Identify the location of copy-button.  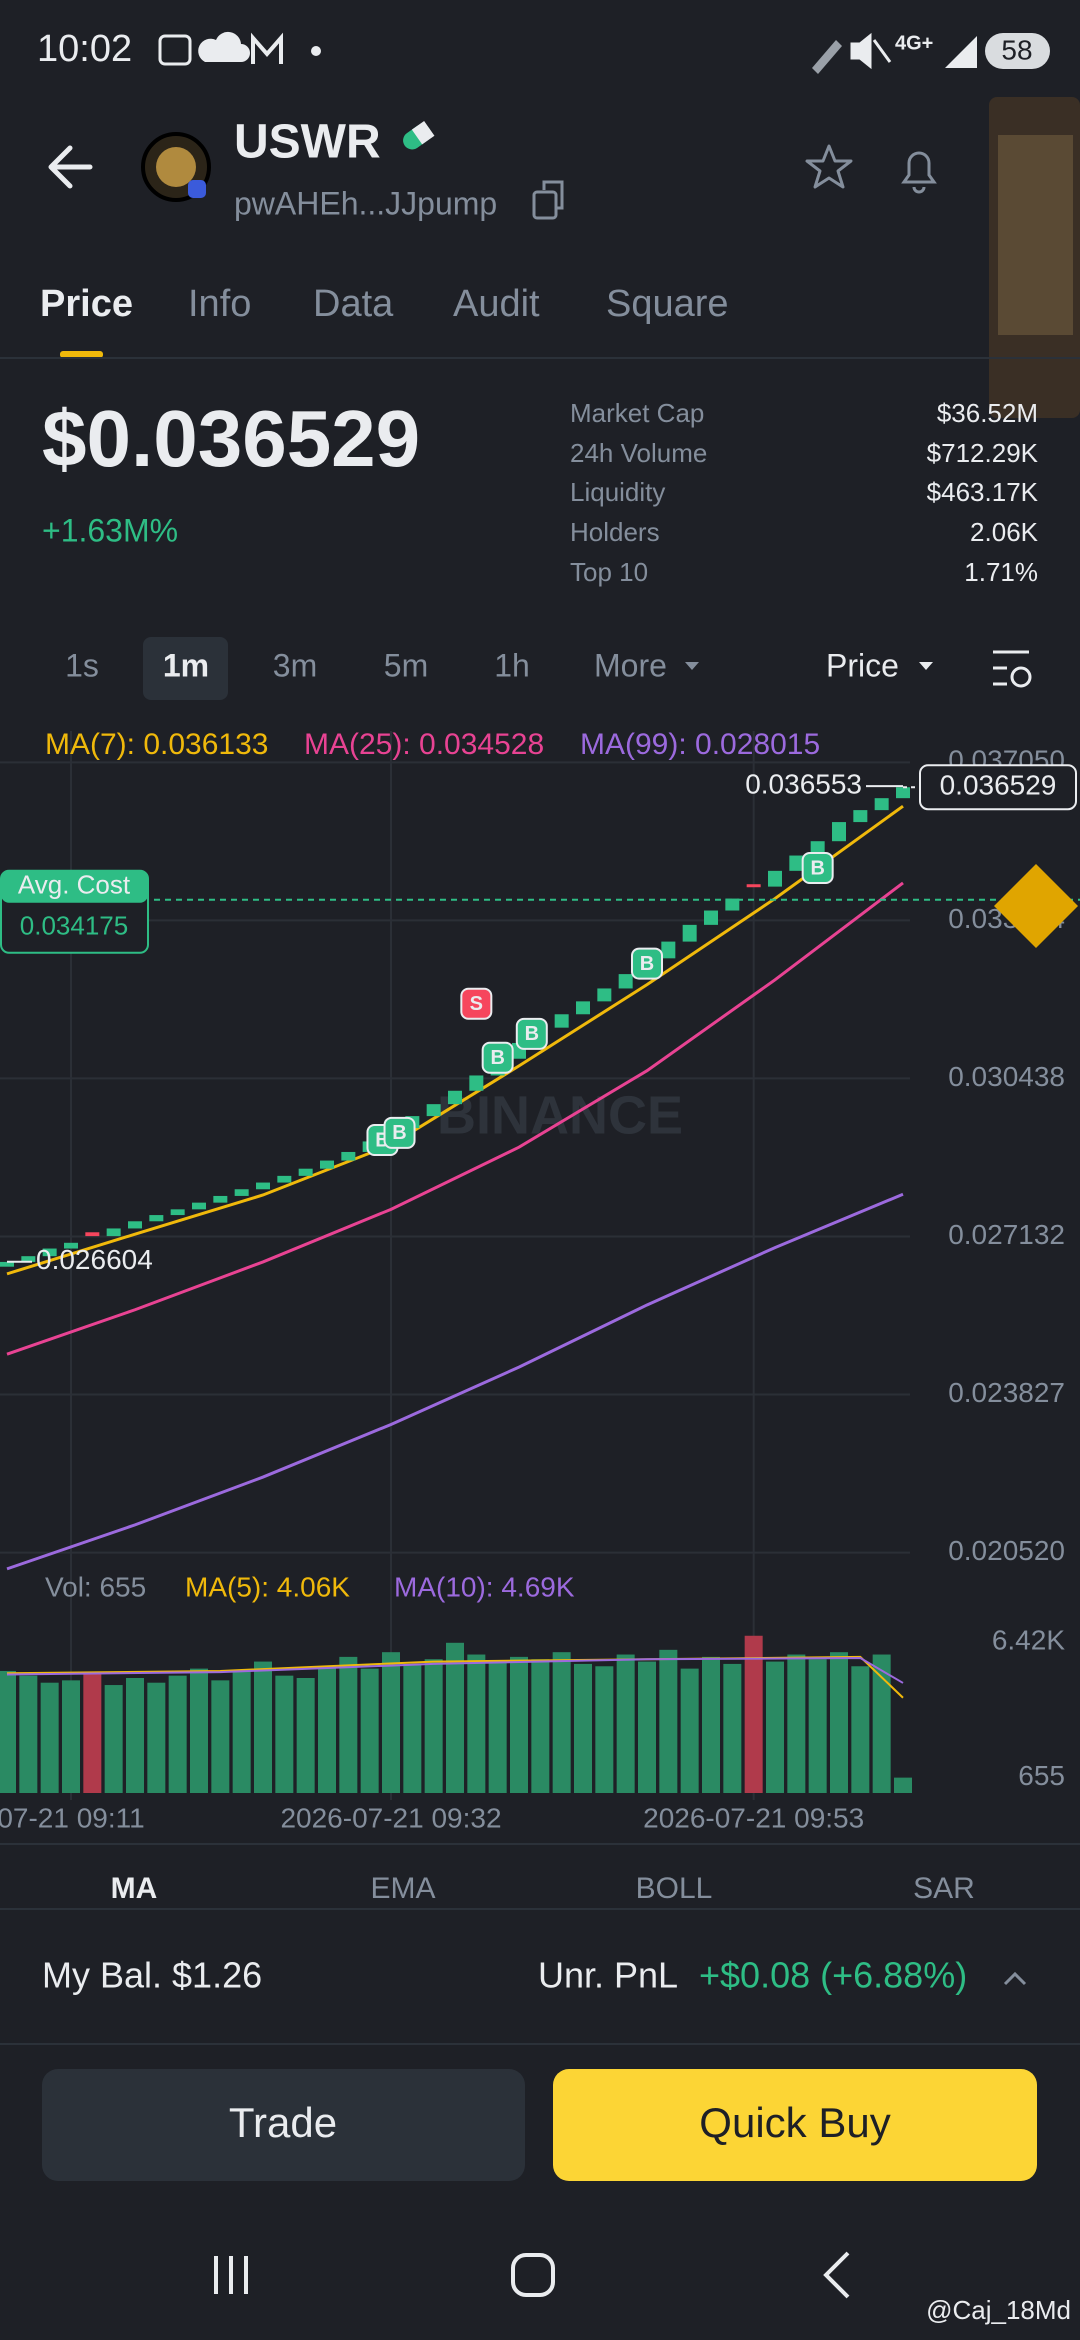
(545, 205).